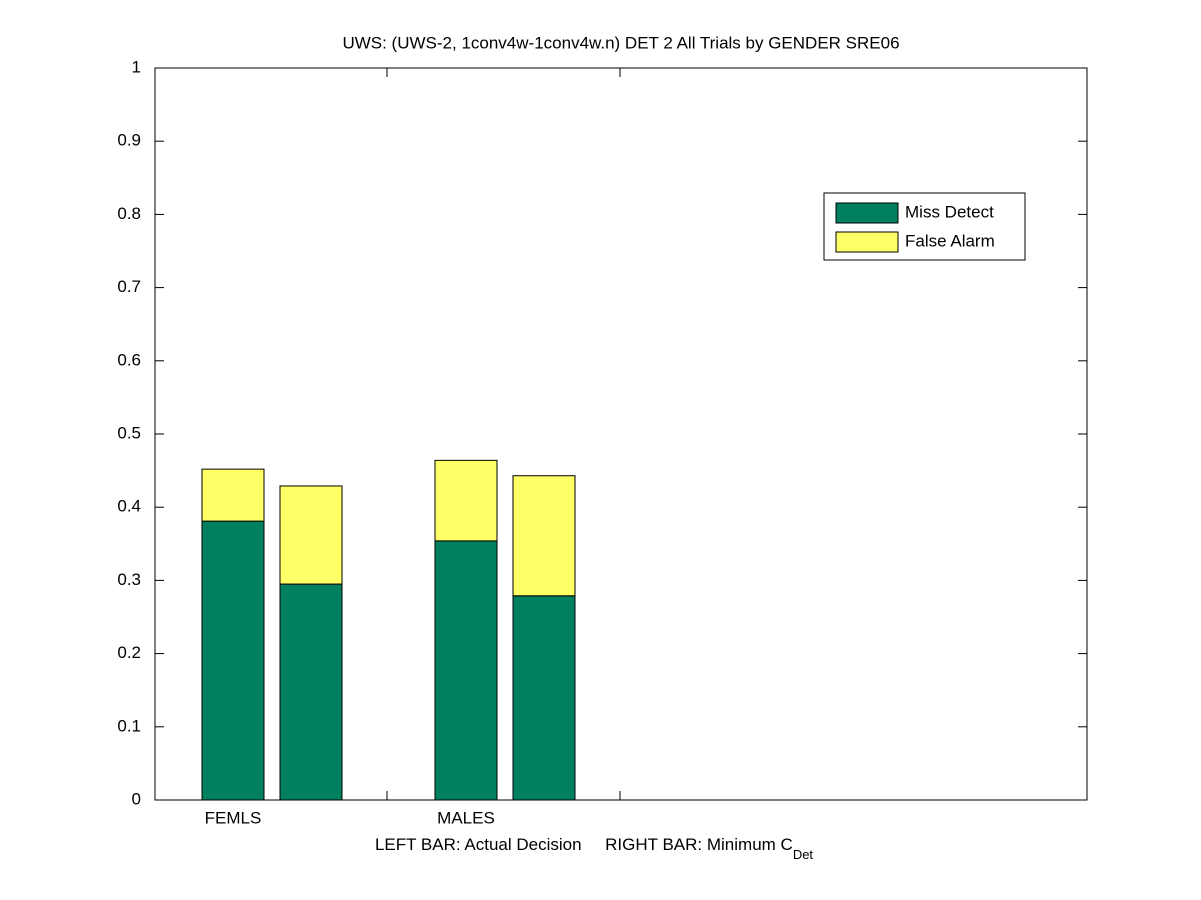 This screenshot has height=900, width=1201. Describe the element at coordinates (136, 66) in the screenshot. I see `y-tick-label: 1` at that location.